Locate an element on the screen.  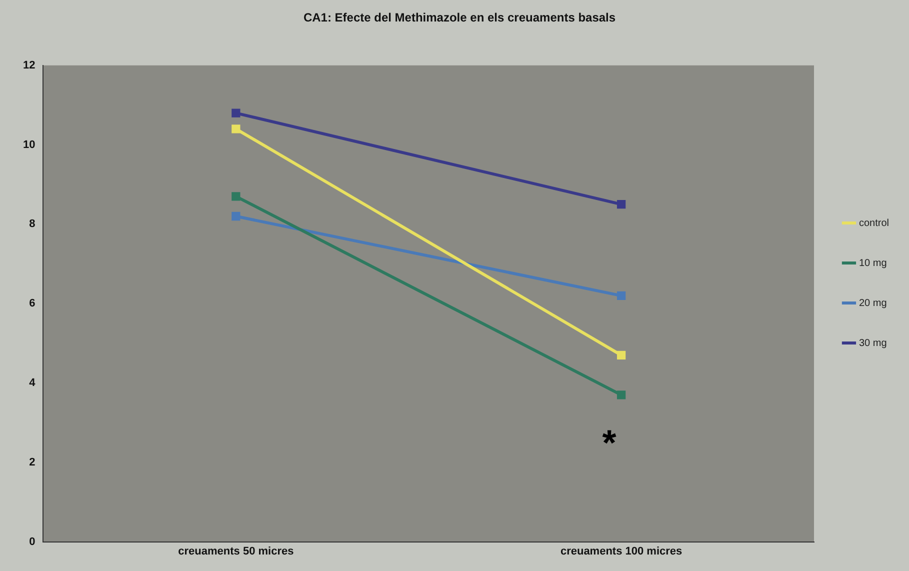
y-tick-label: 4 is located at coordinates (32, 383).